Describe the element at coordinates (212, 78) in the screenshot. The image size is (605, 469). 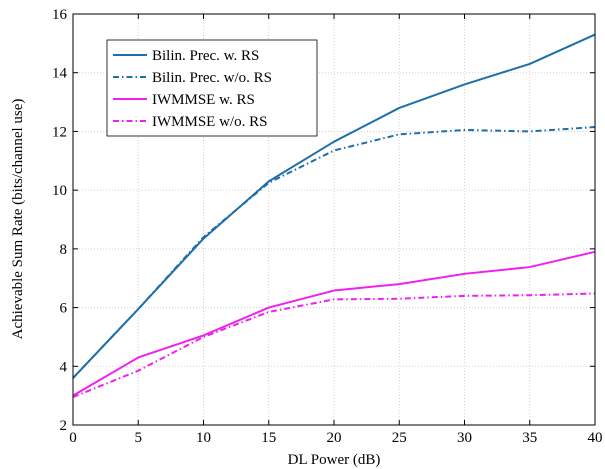
I see `legend-label-2: Bilin. Prec. w/o. RS` at that location.